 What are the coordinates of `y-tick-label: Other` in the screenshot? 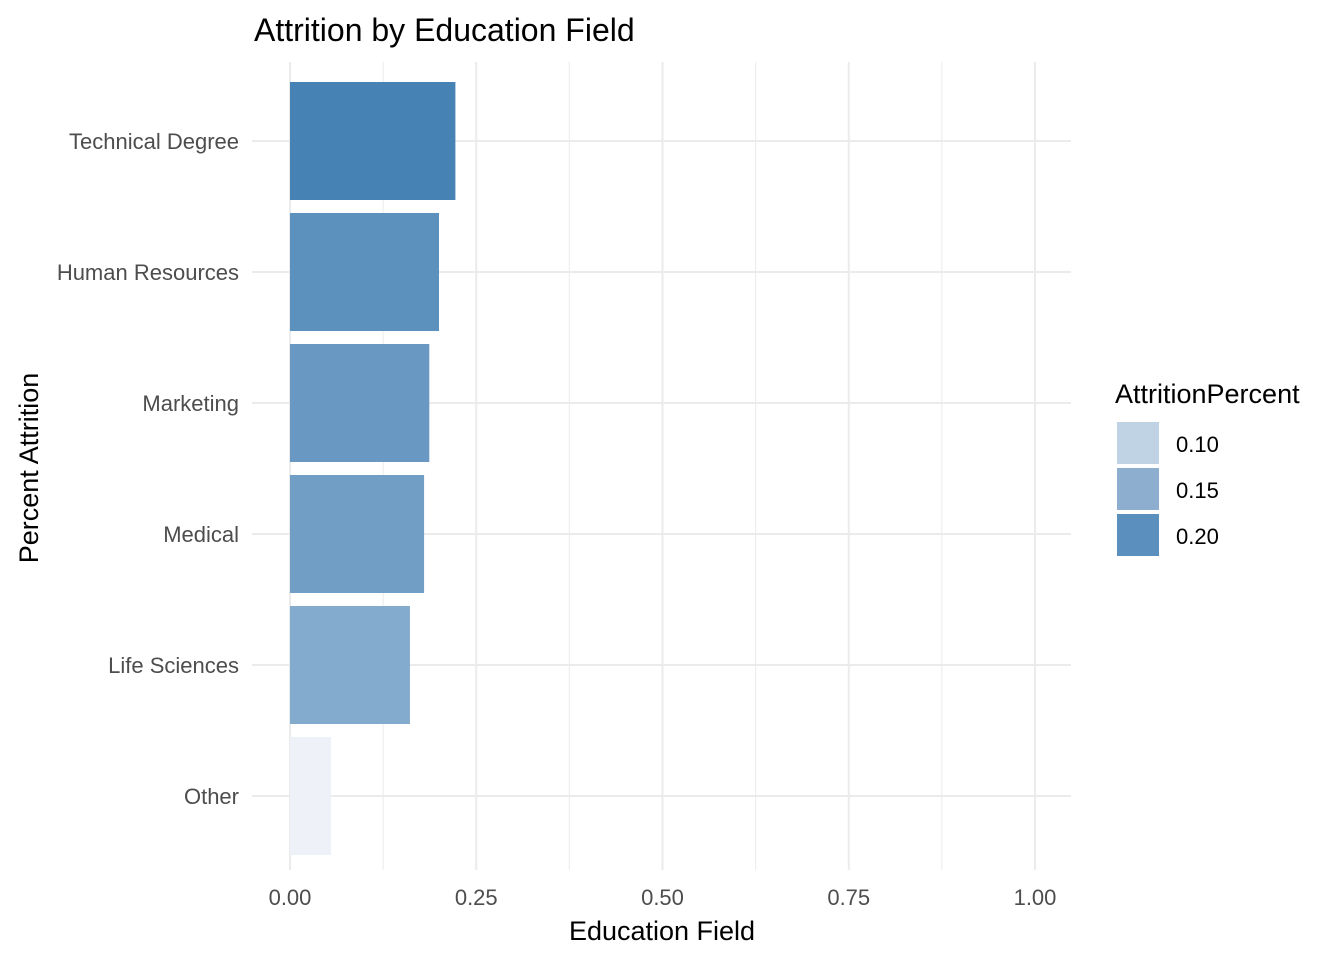 It's located at (211, 796).